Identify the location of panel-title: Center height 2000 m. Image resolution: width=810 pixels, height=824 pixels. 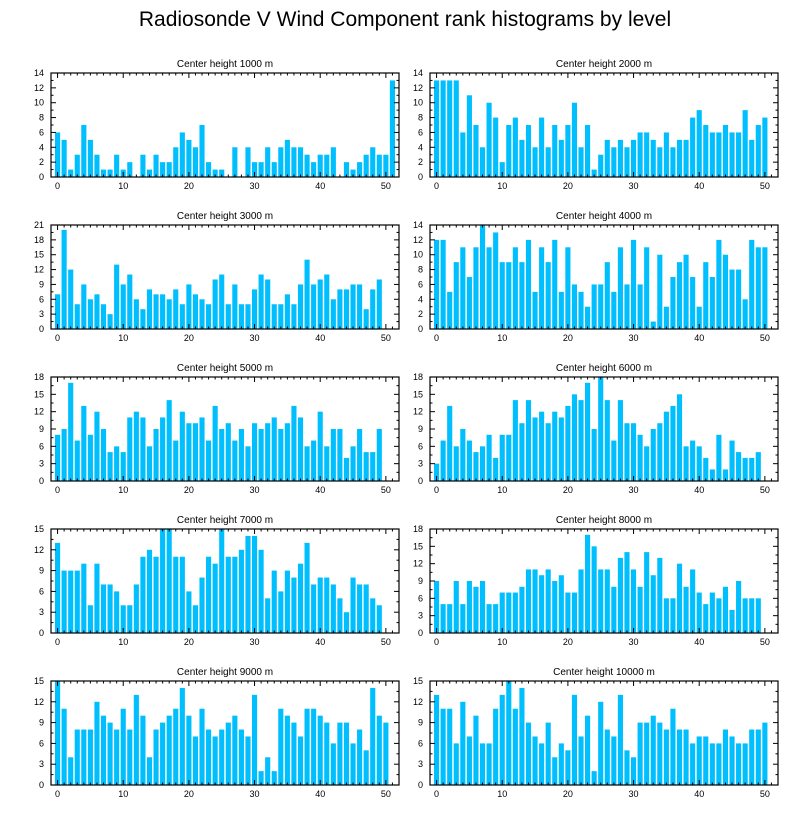
(604, 64).